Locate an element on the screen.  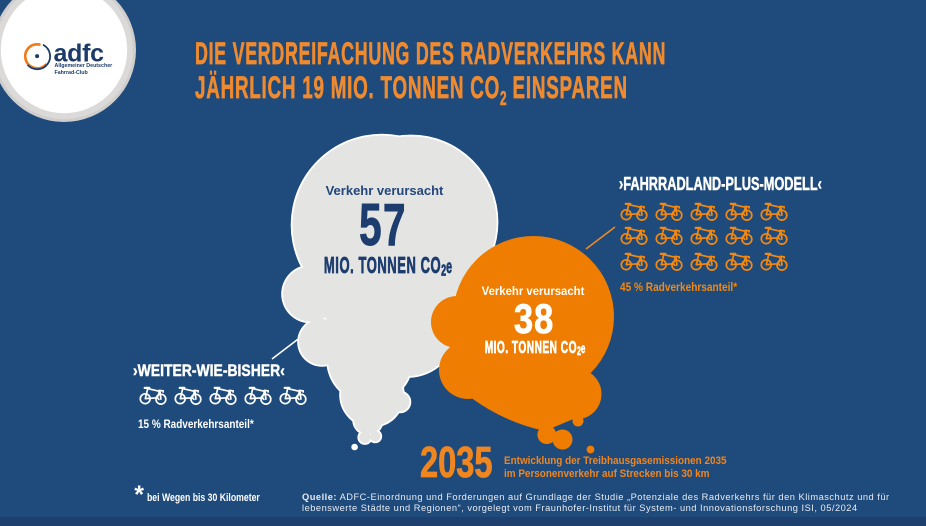
svg-text: adfc is located at coordinates (79, 54).